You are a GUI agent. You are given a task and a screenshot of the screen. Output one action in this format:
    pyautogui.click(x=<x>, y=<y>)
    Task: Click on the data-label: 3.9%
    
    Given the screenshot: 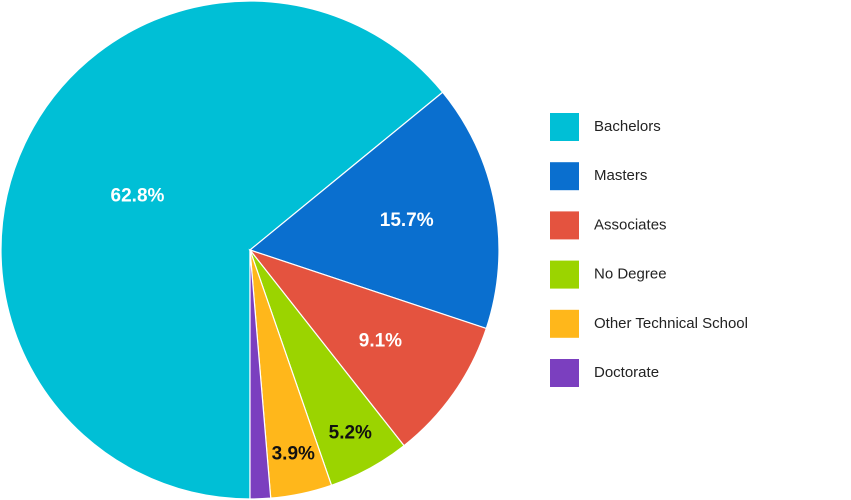 What is the action you would take?
    pyautogui.click(x=293, y=454)
    